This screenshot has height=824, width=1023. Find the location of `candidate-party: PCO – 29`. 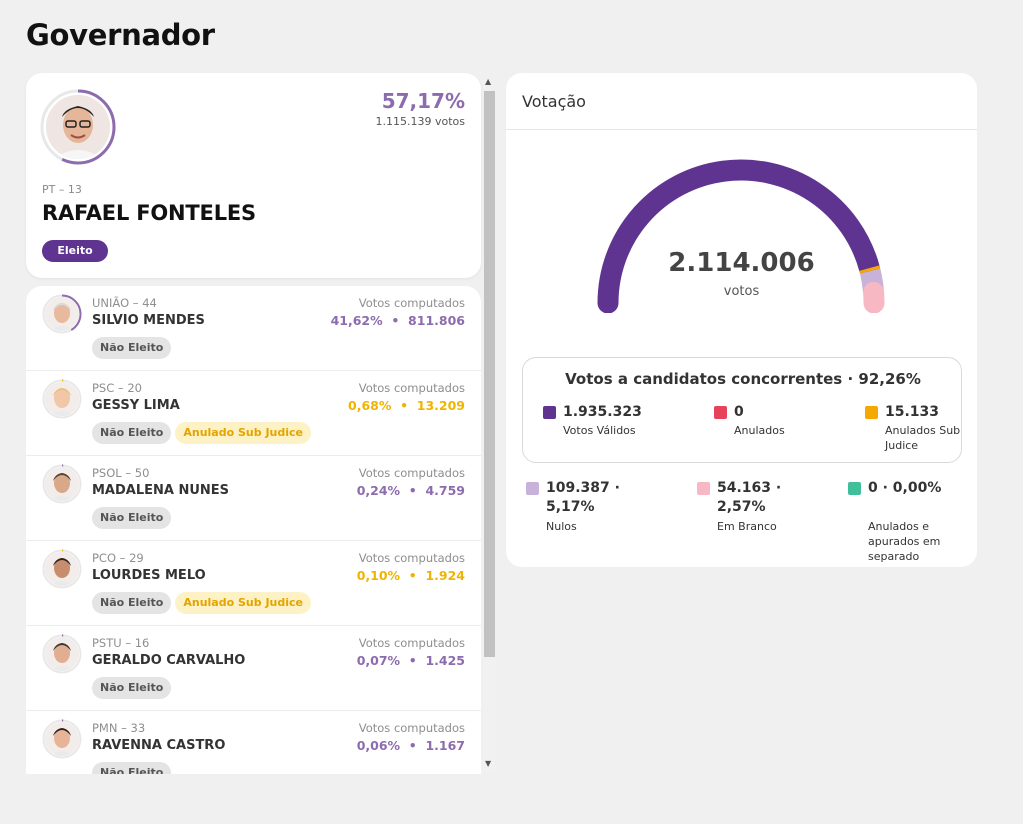

candidate-party: PCO – 29 is located at coordinates (118, 558).